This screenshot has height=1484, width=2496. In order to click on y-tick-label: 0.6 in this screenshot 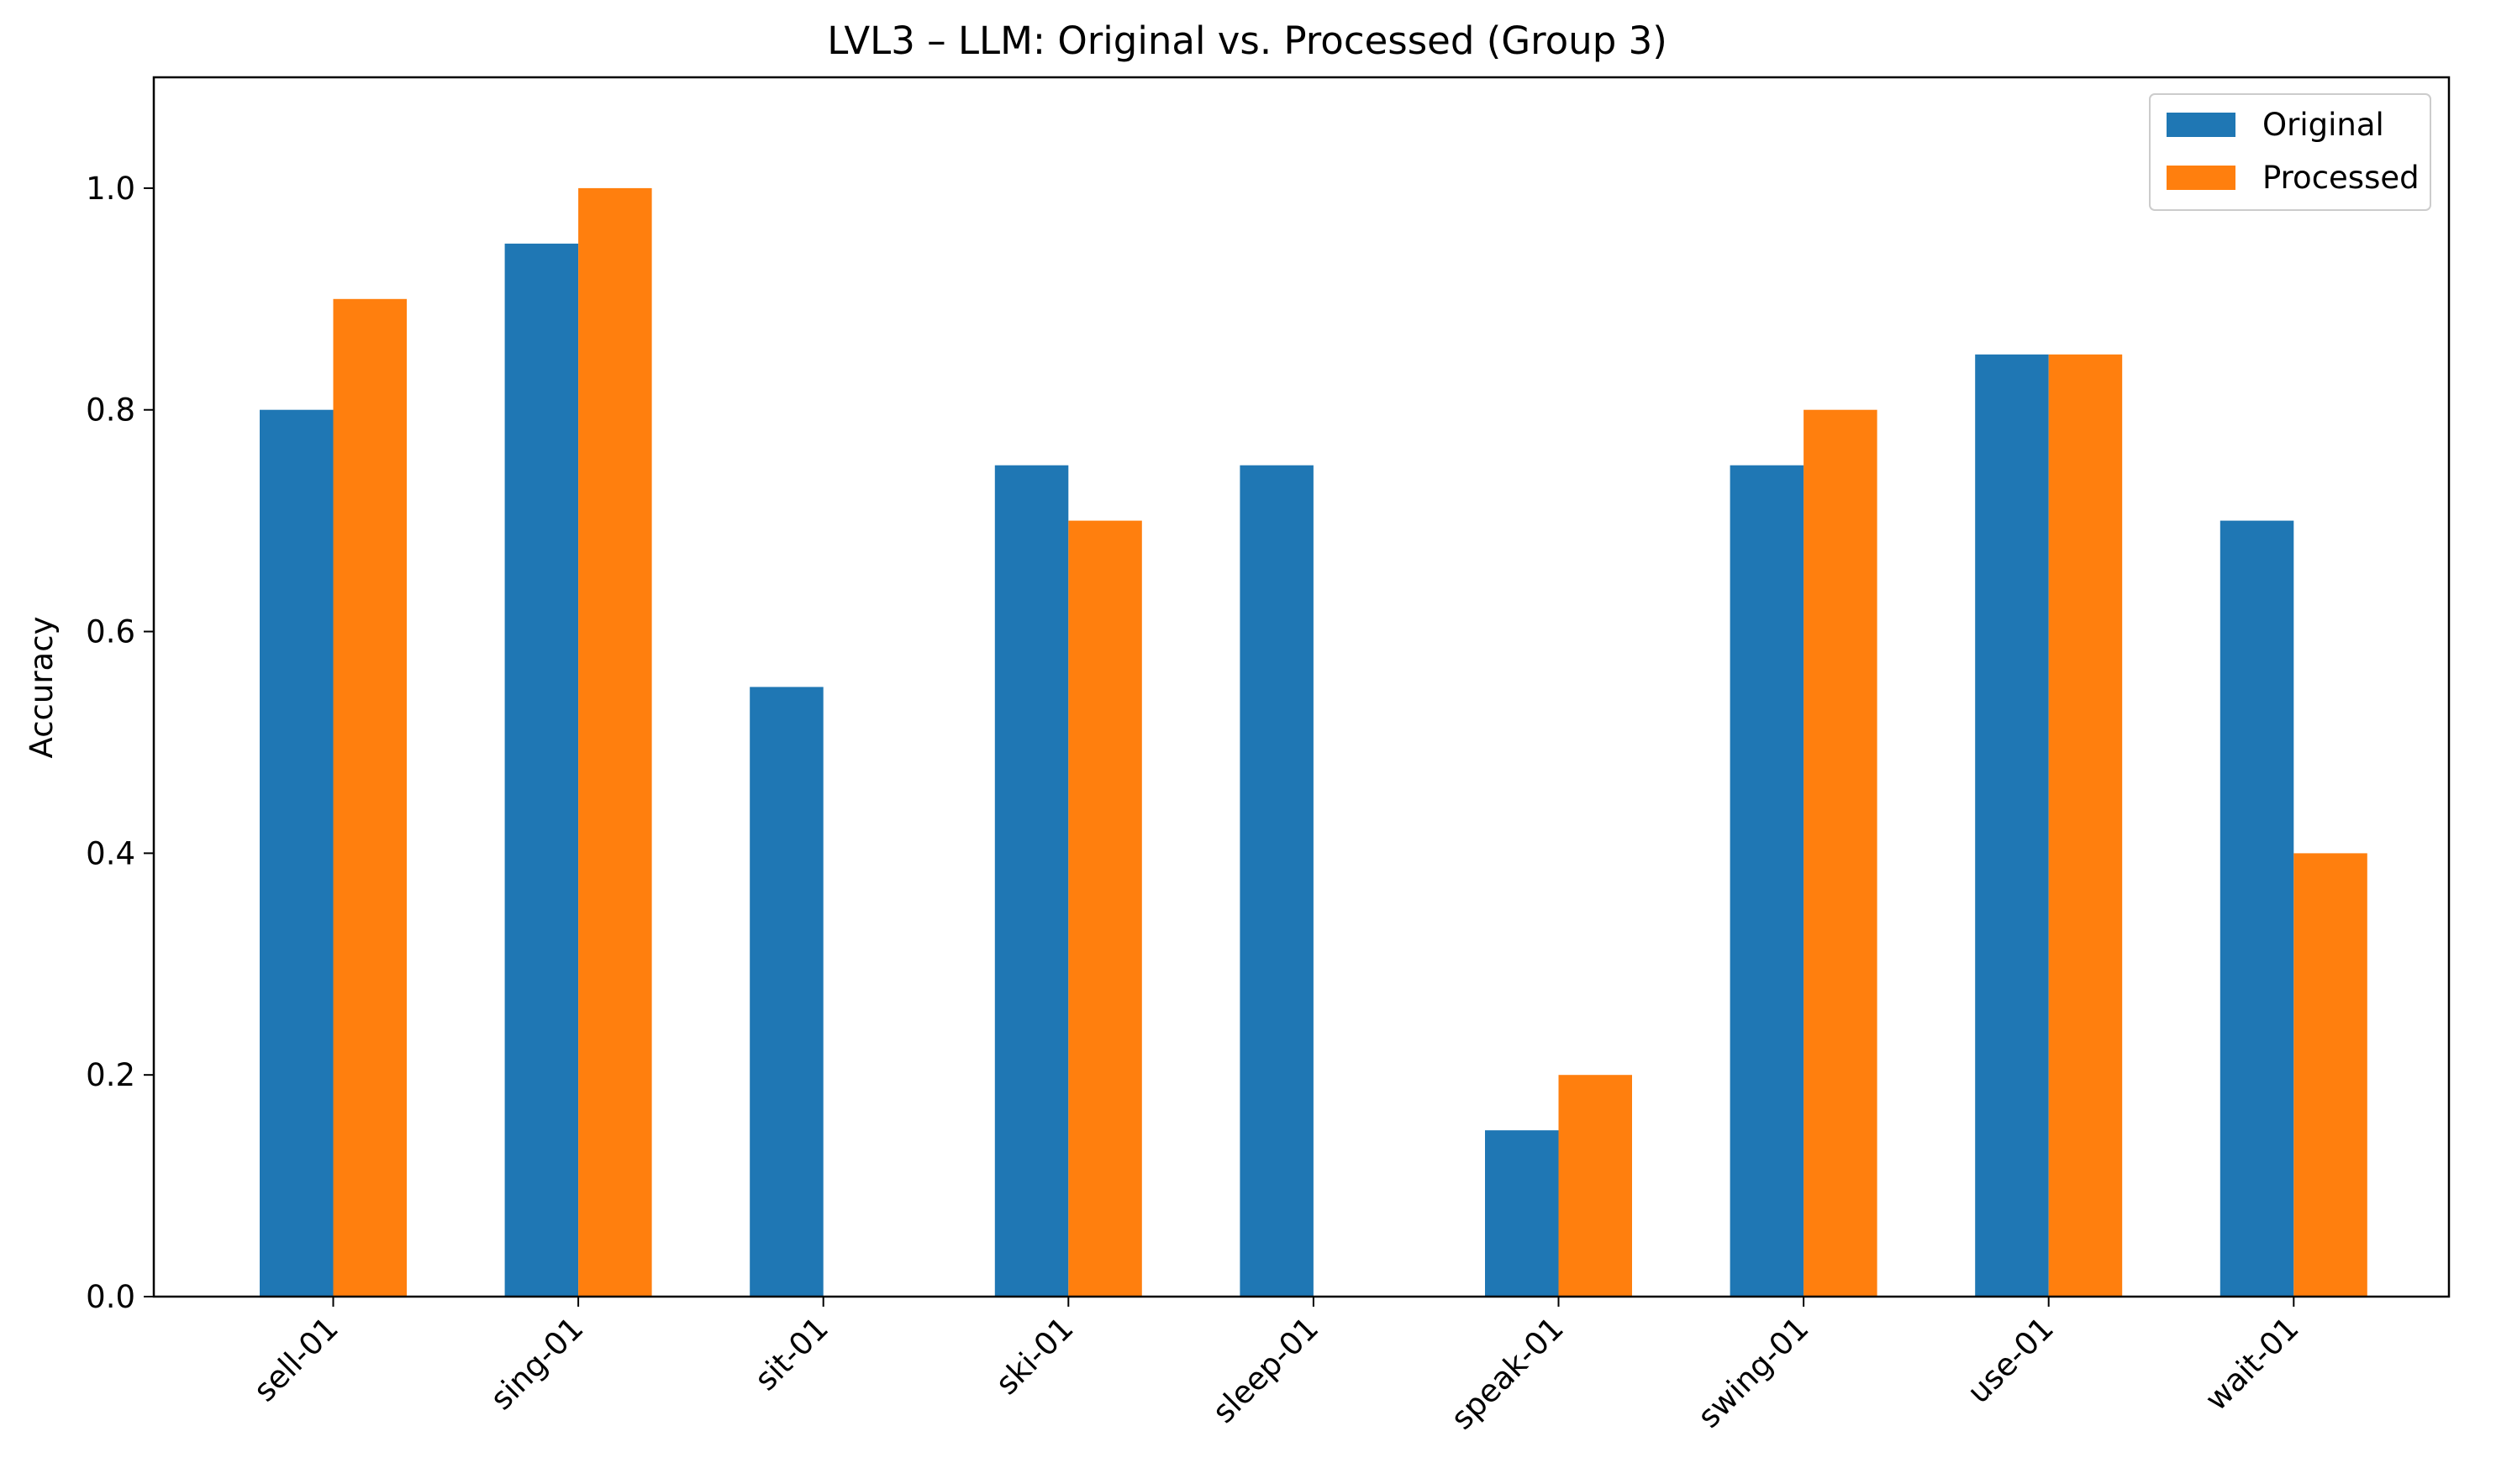, I will do `click(110, 632)`.